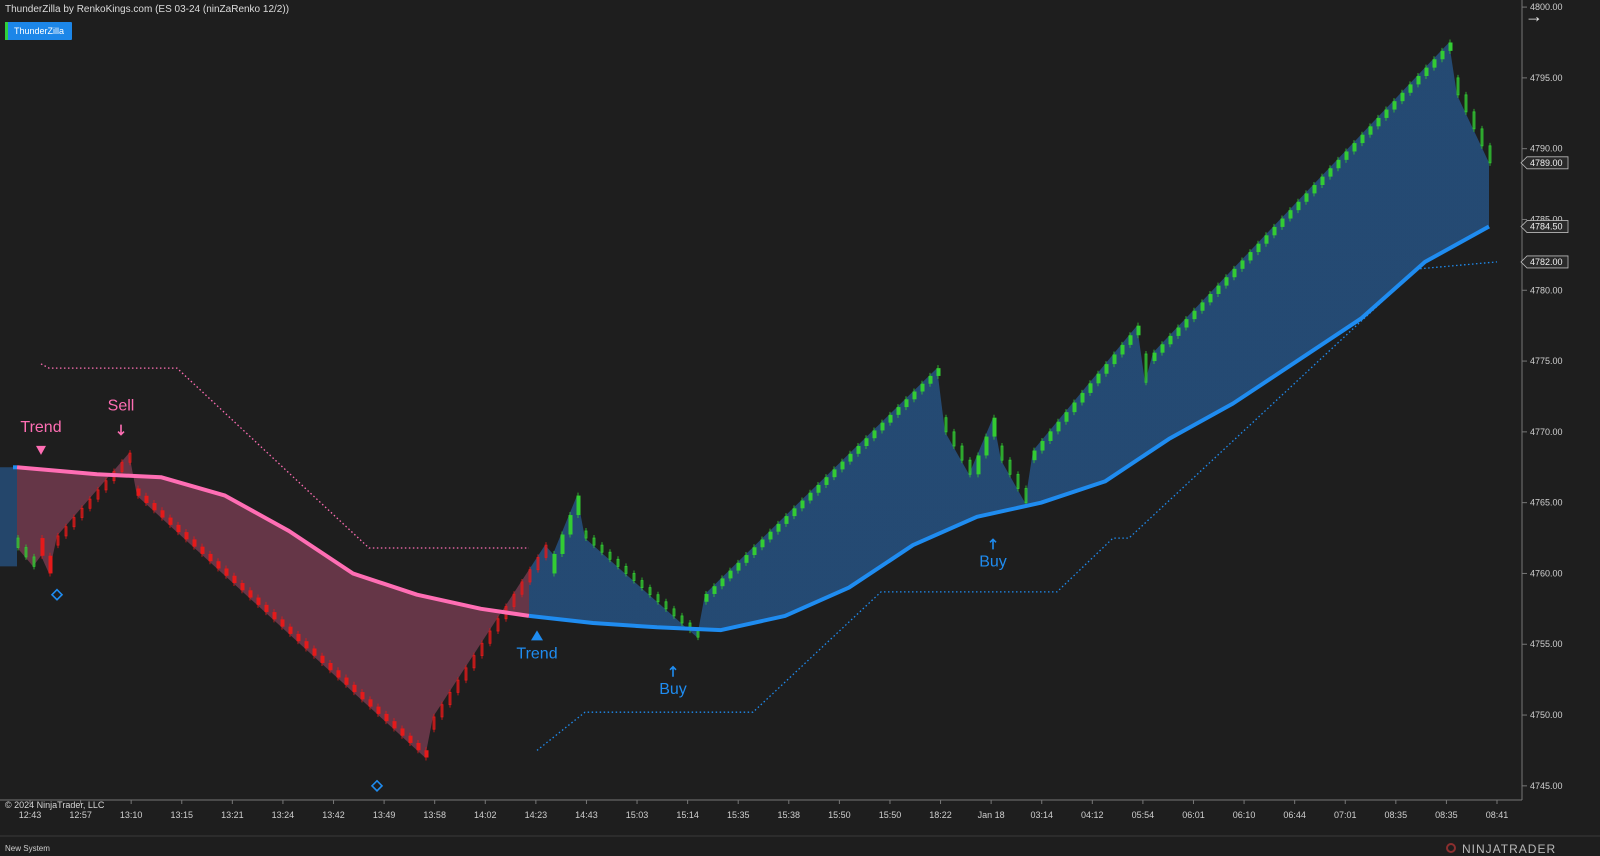 This screenshot has height=856, width=1600. Describe the element at coordinates (673, 689) in the screenshot. I see `signal-label: Buy` at that location.